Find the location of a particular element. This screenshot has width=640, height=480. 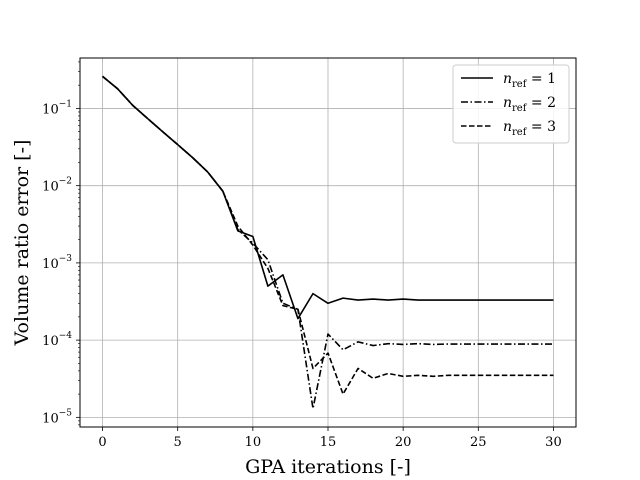

y-tick-label: 10⁻⁵ is located at coordinates (57, 417).